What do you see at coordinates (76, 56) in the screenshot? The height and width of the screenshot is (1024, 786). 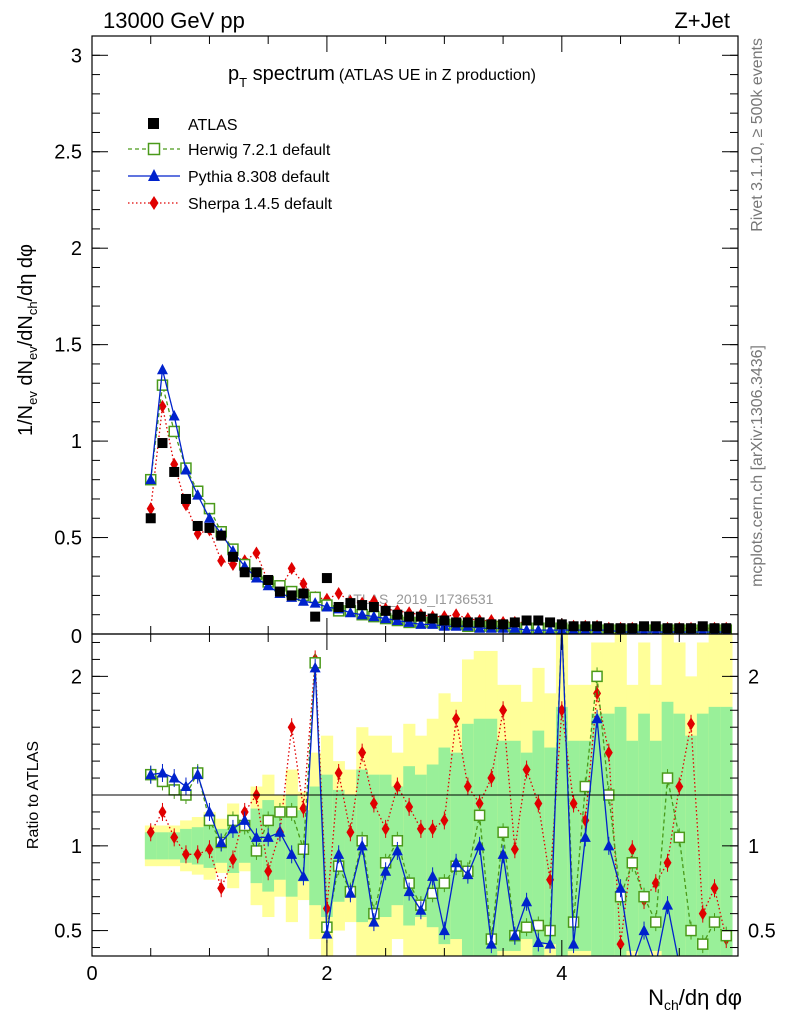 I see `y-main-tick-label-5: 3` at bounding box center [76, 56].